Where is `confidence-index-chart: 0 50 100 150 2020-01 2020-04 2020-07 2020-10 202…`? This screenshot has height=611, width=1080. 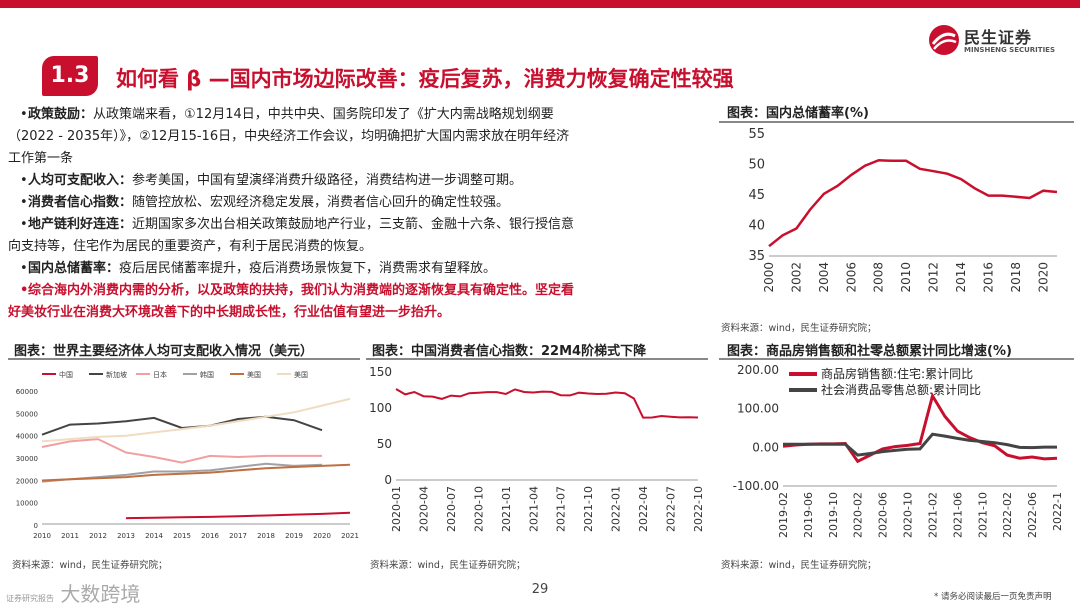 confidence-index-chart: 0 50 100 150 2020-01 2020-04 2020-07 2020-10 202… is located at coordinates (537, 448).